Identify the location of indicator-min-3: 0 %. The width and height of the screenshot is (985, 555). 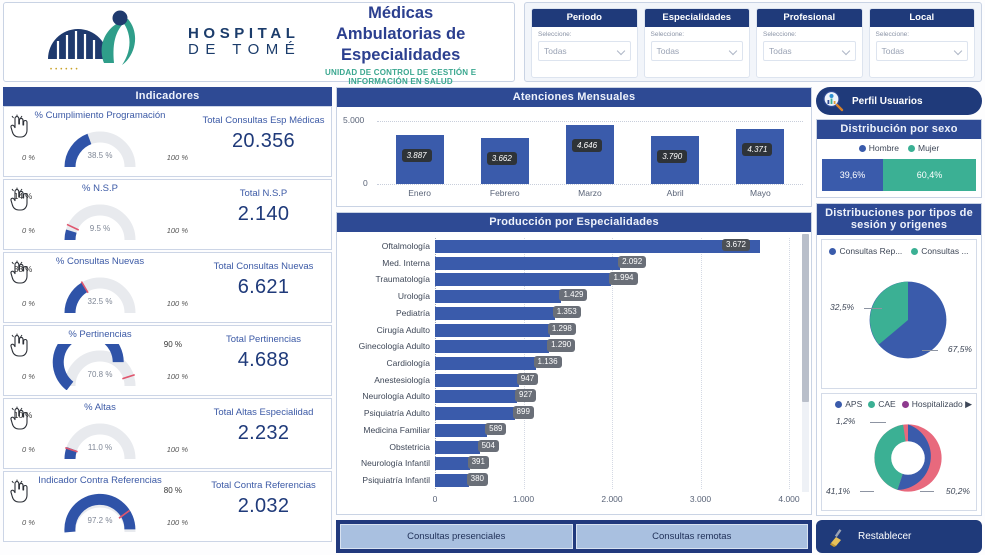
(28, 376).